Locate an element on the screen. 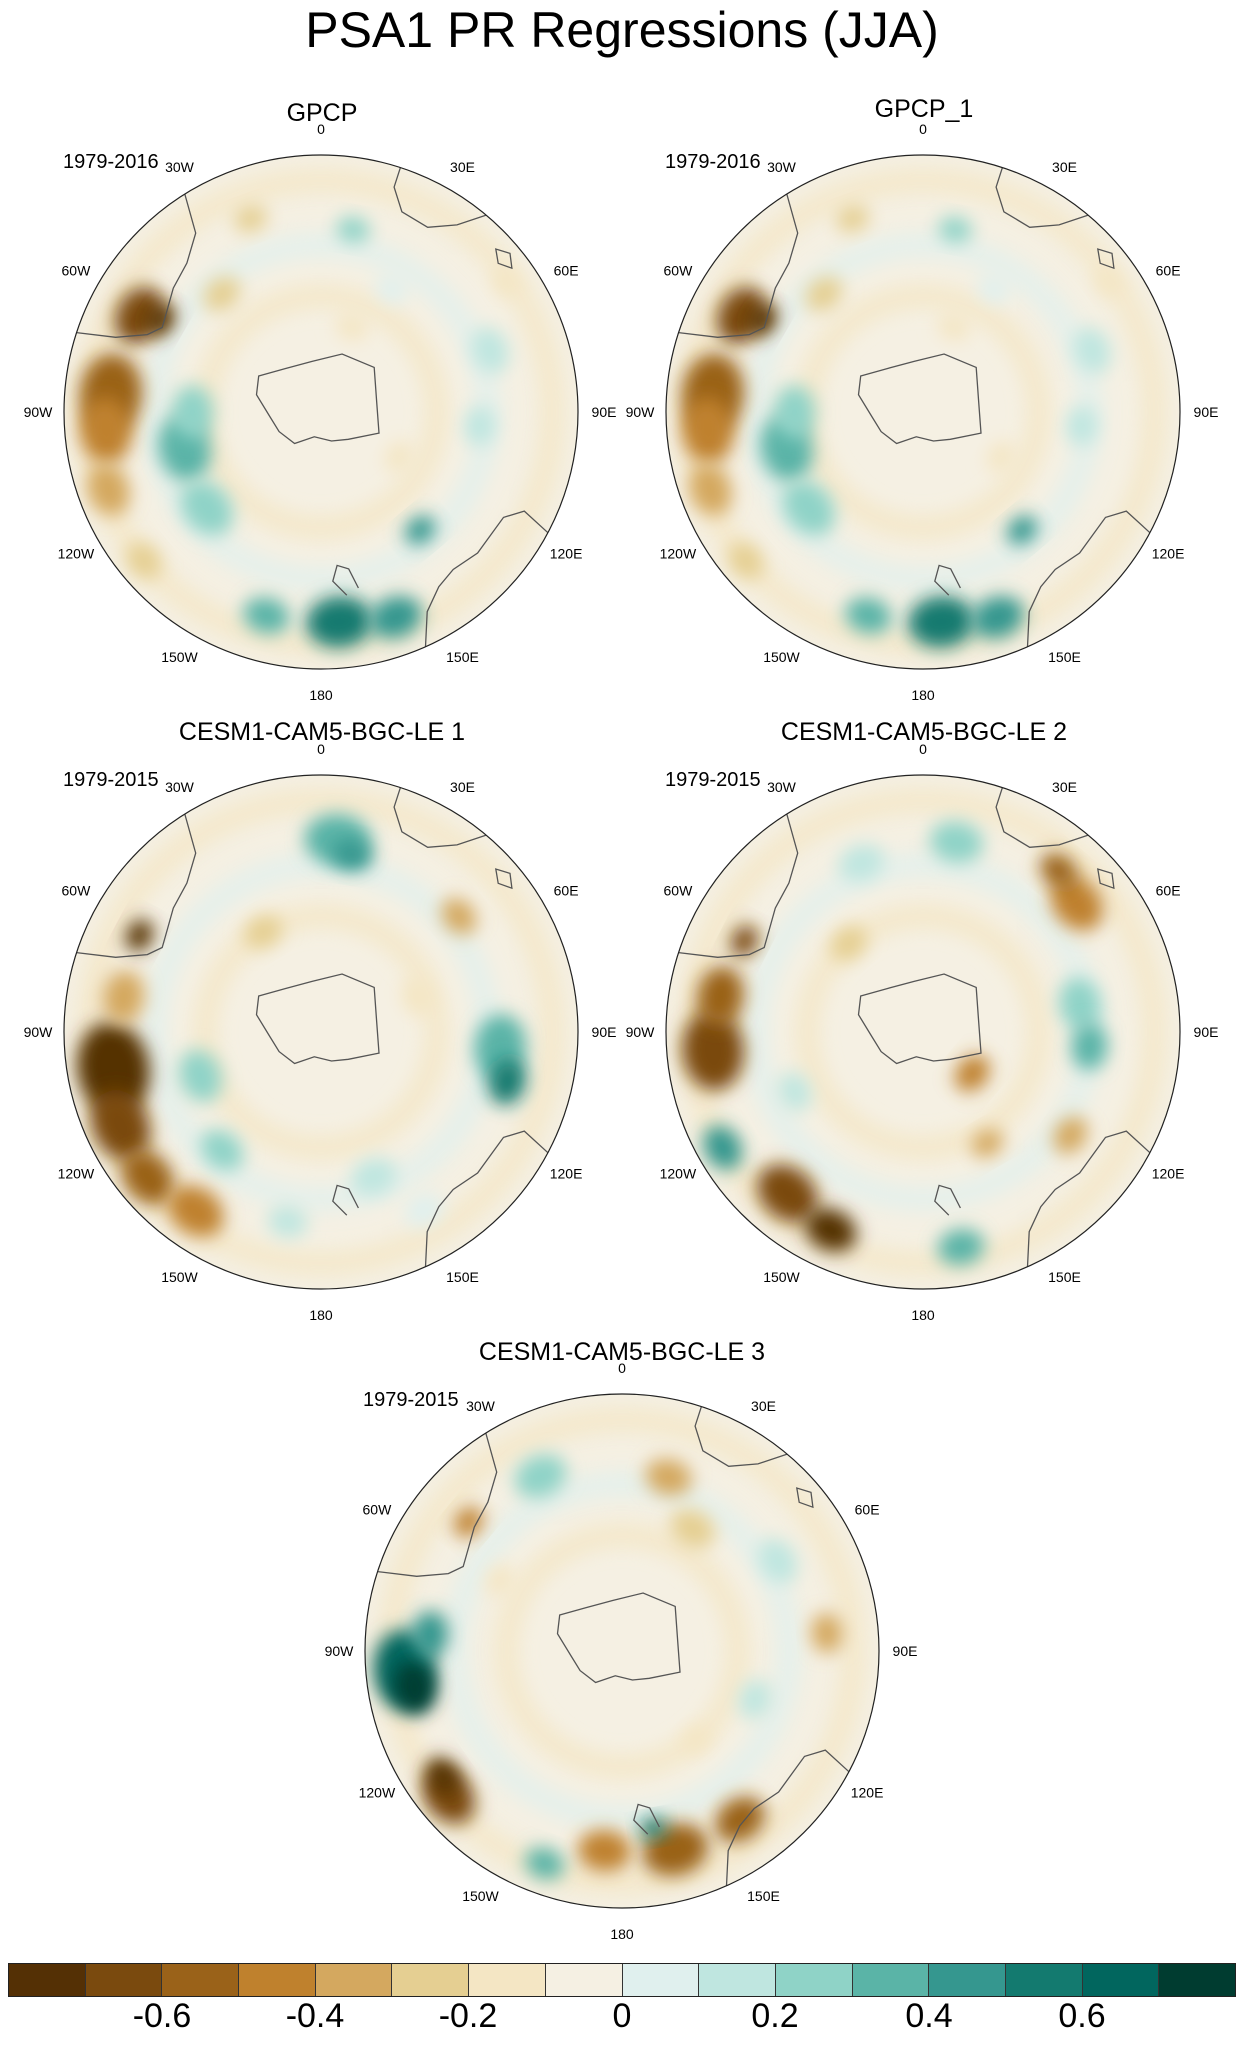 This screenshot has width=1244, height=2046. longitude-label: 60E is located at coordinates (1168, 271).